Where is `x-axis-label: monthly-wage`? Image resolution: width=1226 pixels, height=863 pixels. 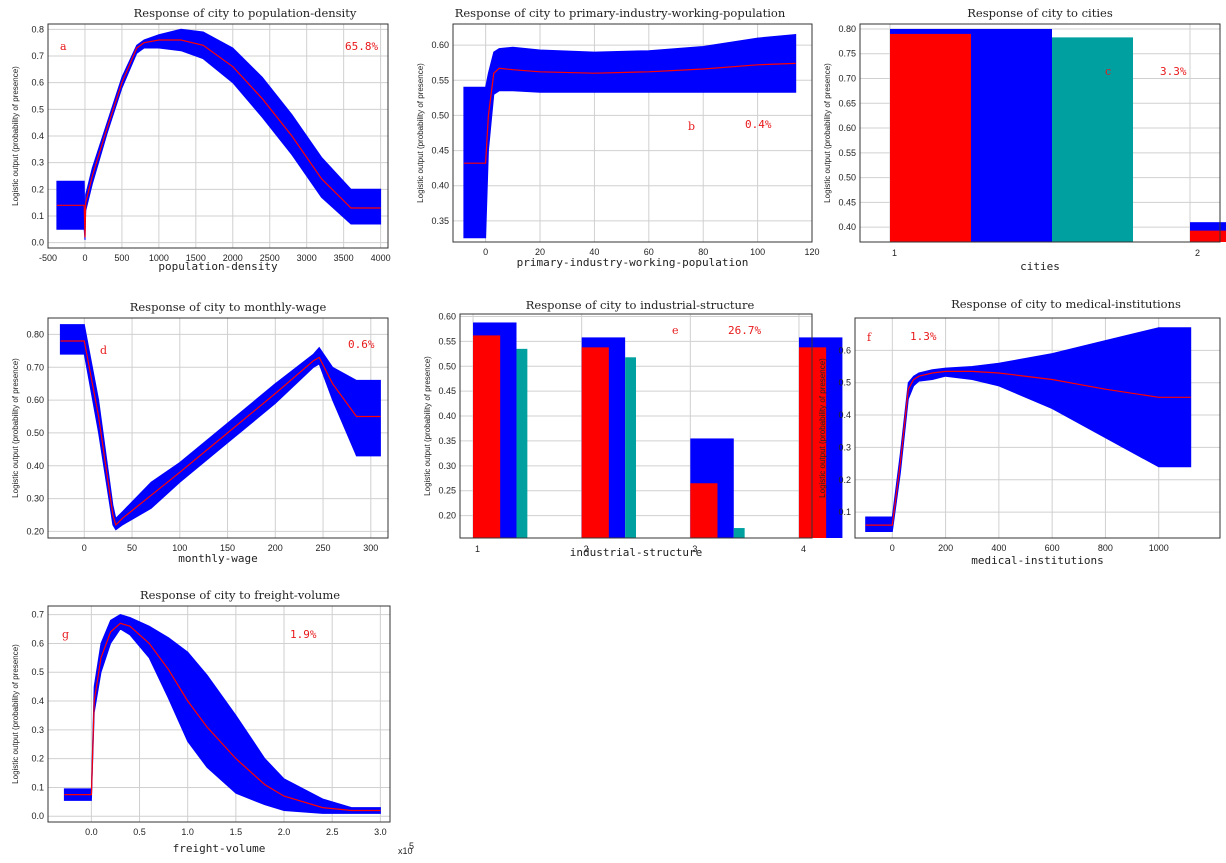 x-axis-label: monthly-wage is located at coordinates (217, 558).